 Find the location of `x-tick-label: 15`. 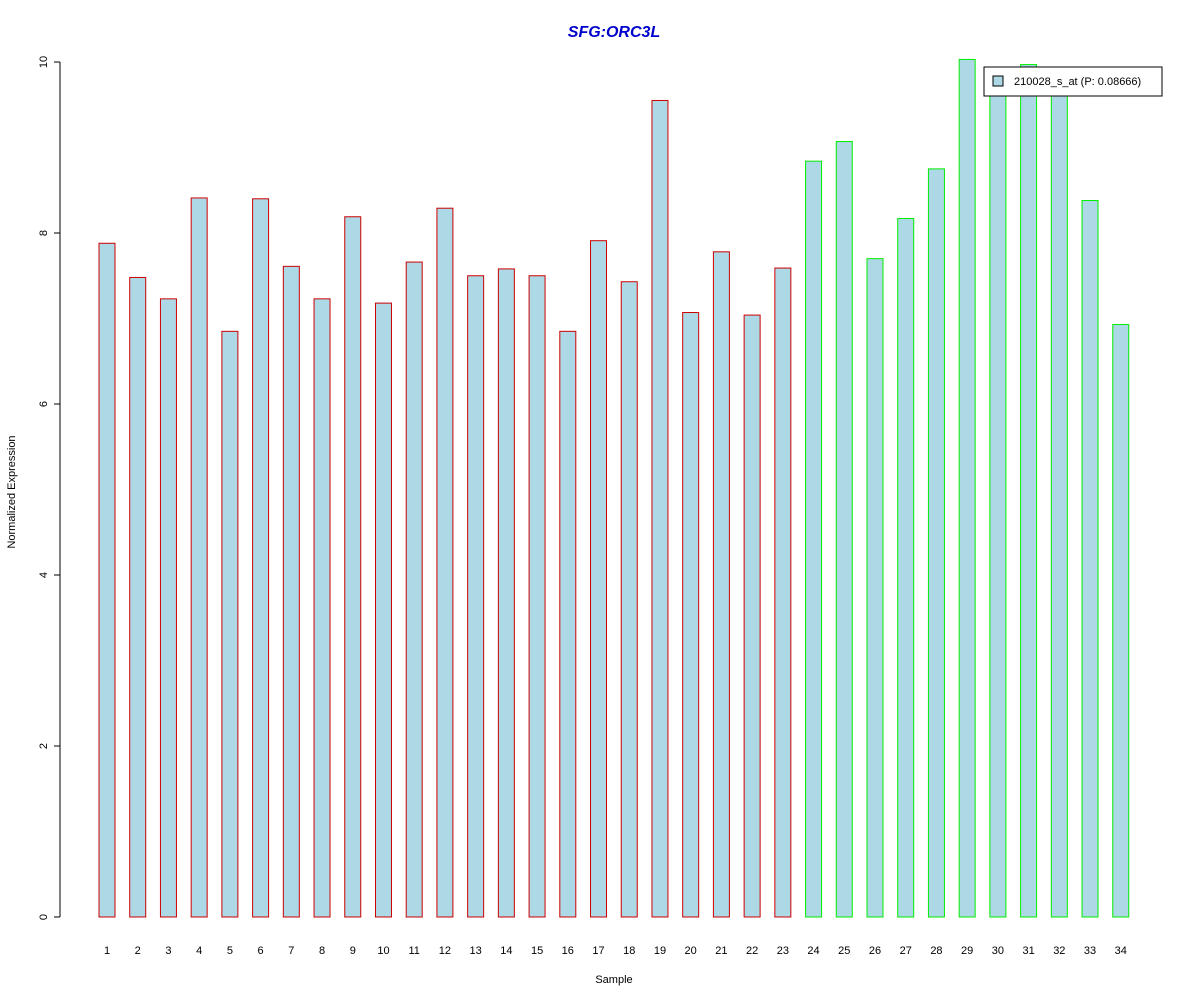

x-tick-label: 15 is located at coordinates (537, 951).